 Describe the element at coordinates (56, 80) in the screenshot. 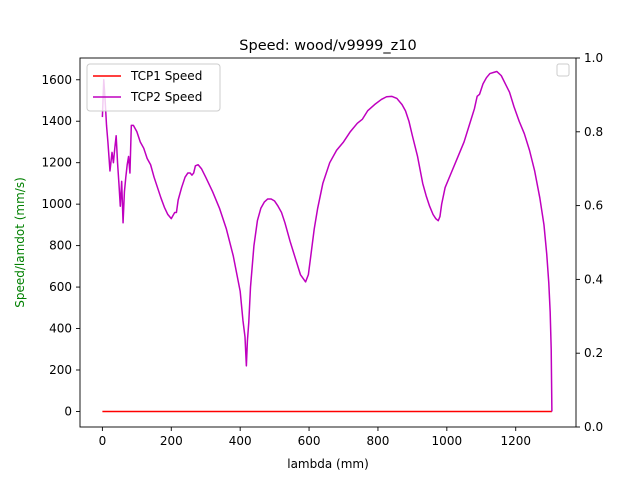

I see `y-tick-label: 1600` at that location.